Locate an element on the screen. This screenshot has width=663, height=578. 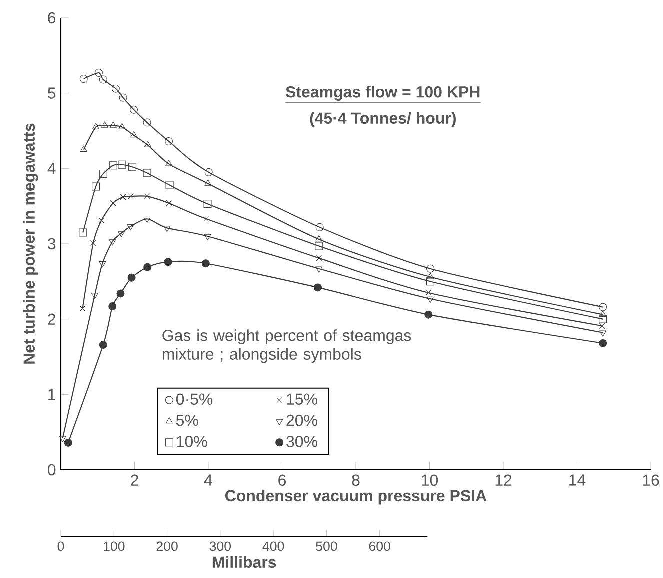
x2-tick-label: 500 is located at coordinates (327, 547).